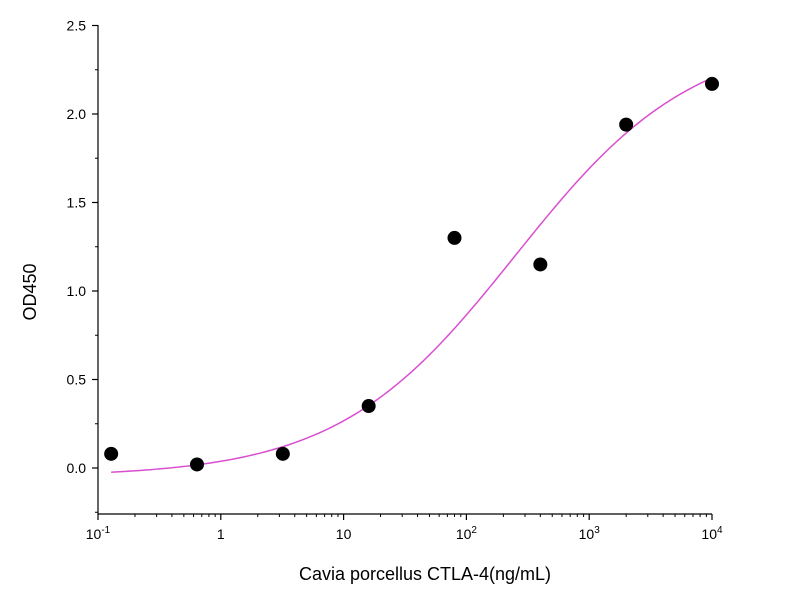 The width and height of the screenshot is (800, 605). What do you see at coordinates (77, 468) in the screenshot?
I see `y-tick-label: 0.0` at bounding box center [77, 468].